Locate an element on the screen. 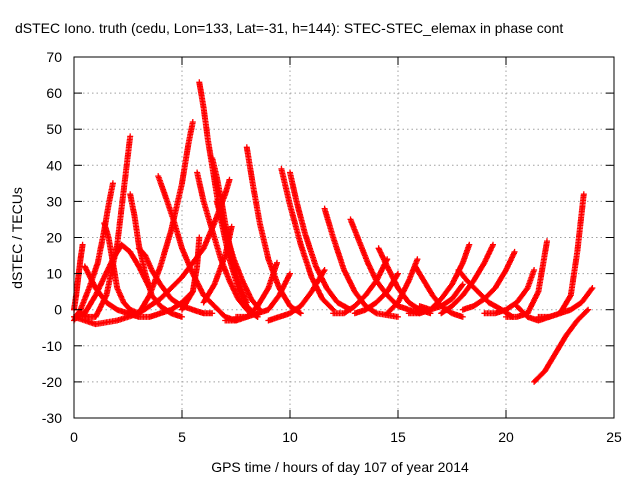 The height and width of the screenshot is (480, 640). y-tick-label: -30 is located at coordinates (52, 418).